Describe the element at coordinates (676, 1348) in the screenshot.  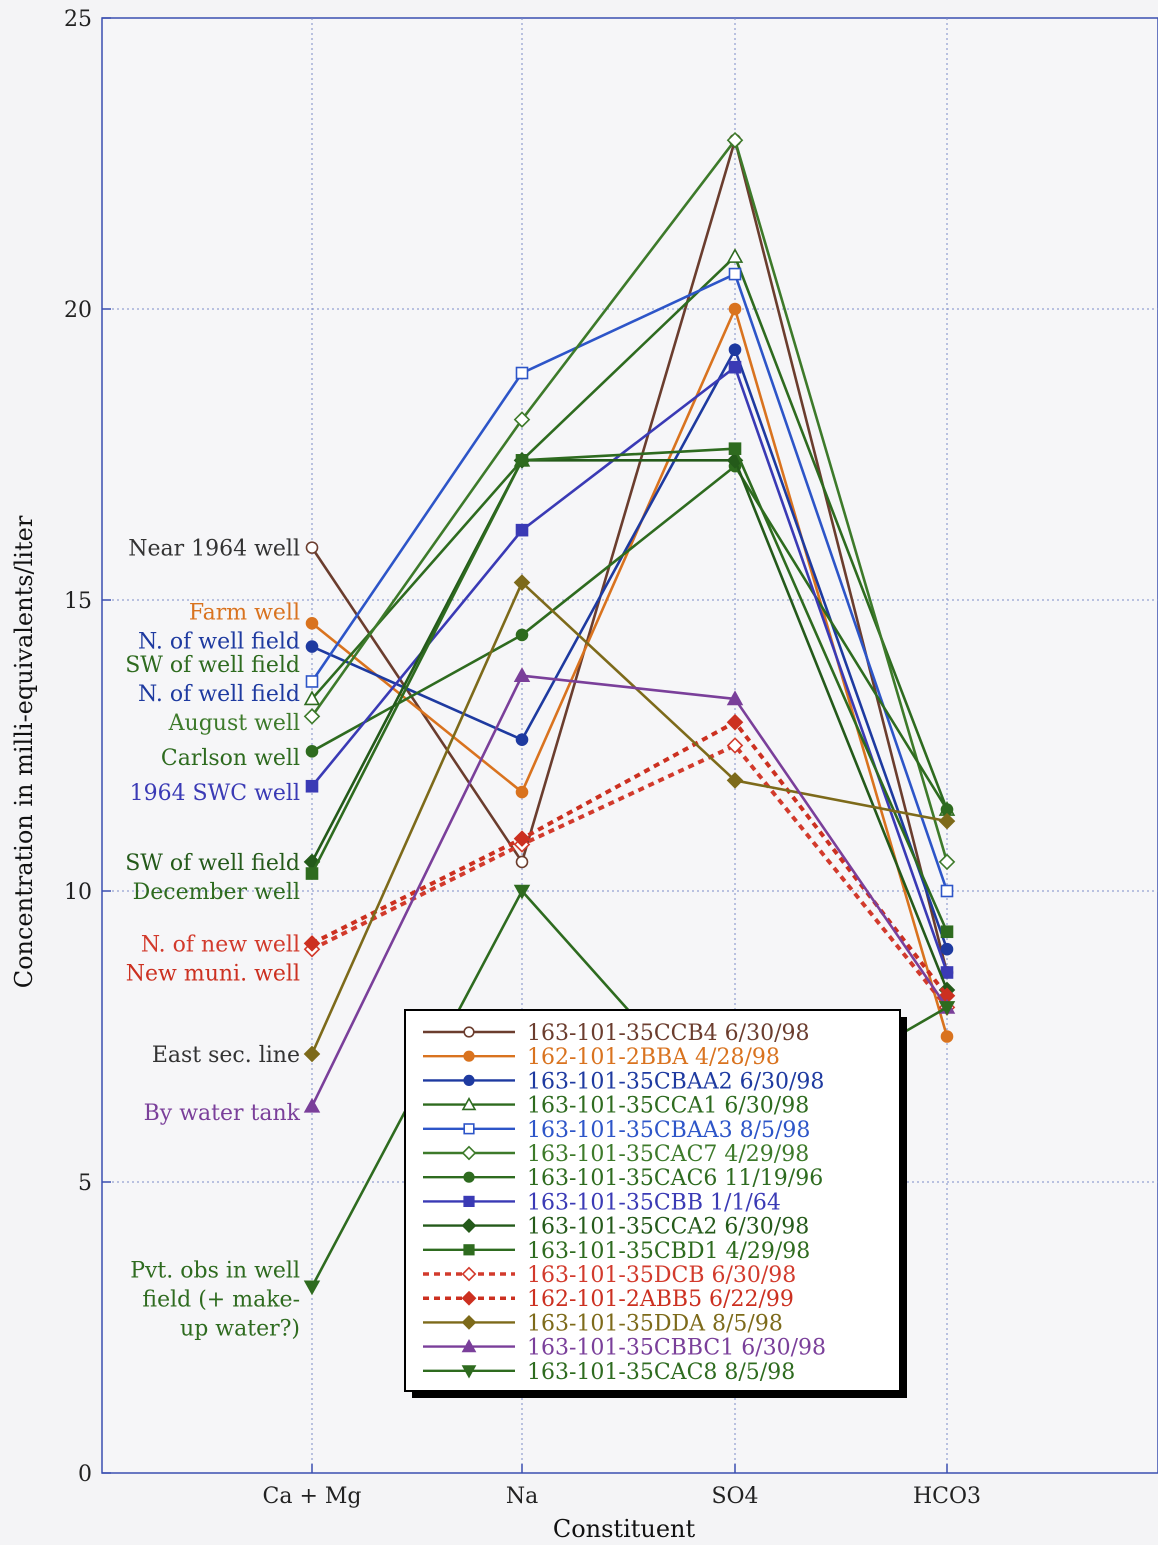
I see `legend-entry: 163-101-35CBBC1 6/30/98` at that location.